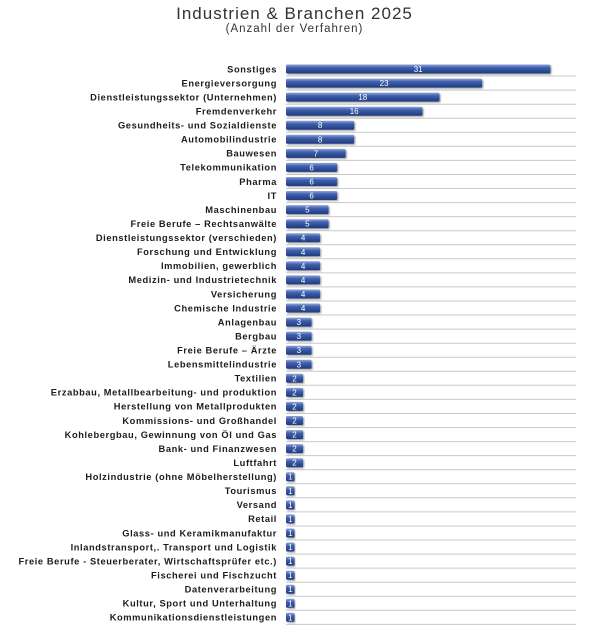 The image size is (589, 642). Describe the element at coordinates (227, 351) in the screenshot. I see `category-label: Freie Berufe – Ärzte` at that location.